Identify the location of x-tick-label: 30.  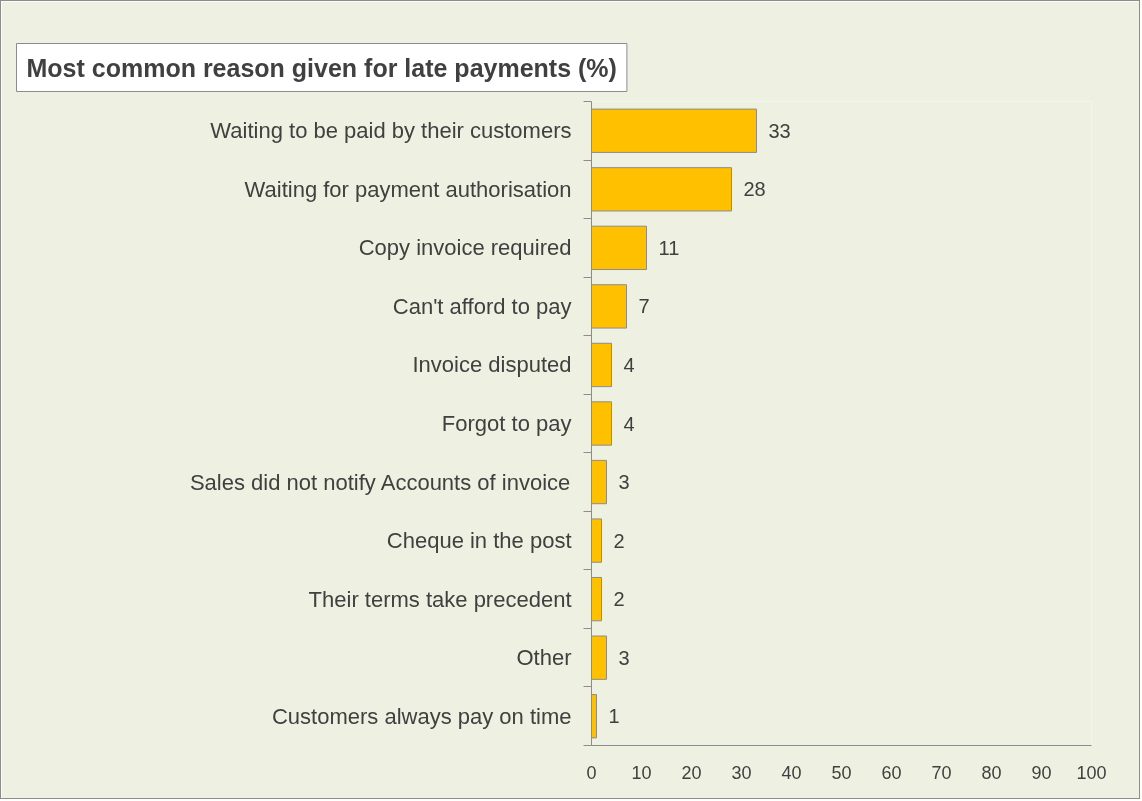
(741, 772).